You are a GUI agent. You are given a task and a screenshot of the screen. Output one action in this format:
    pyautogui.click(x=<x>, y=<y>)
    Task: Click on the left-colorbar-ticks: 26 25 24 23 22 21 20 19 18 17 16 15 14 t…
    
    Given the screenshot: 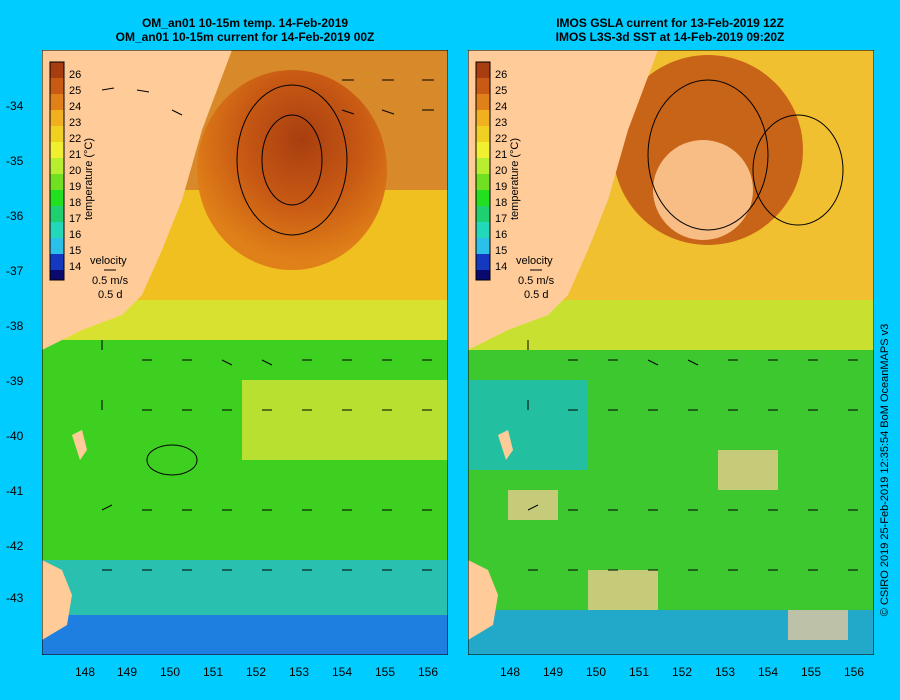 What is the action you would take?
    pyautogui.click(x=99, y=185)
    